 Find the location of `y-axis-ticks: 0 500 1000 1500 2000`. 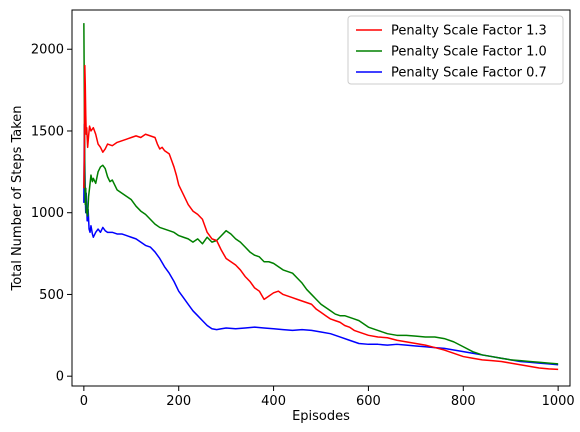

y-axis-ticks: 0 500 1000 1500 2000 is located at coordinates (51, 214).